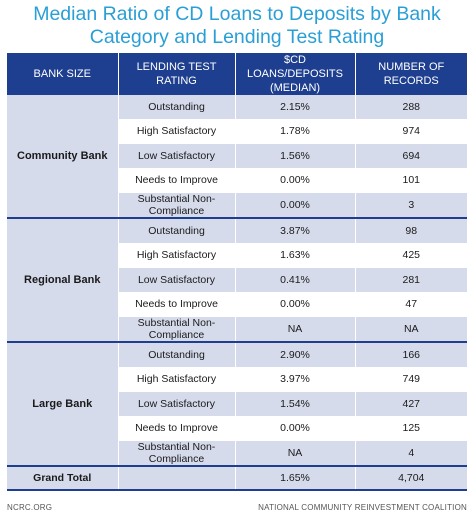  I want to click on bank-size-cell: Community Bank, so click(63, 157).